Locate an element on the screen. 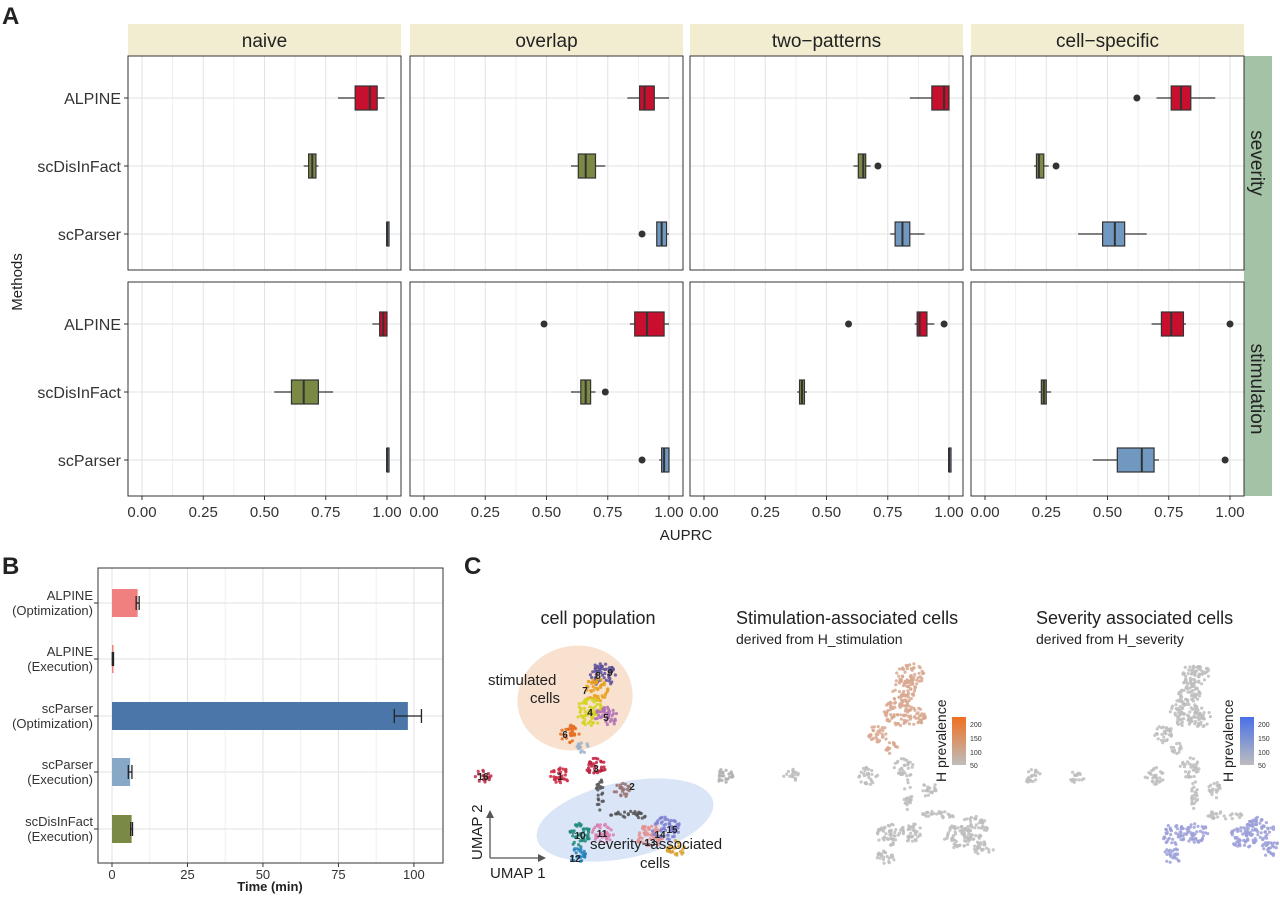 The image size is (1280, 897). umap2-arrowhead is located at coordinates (490, 814).